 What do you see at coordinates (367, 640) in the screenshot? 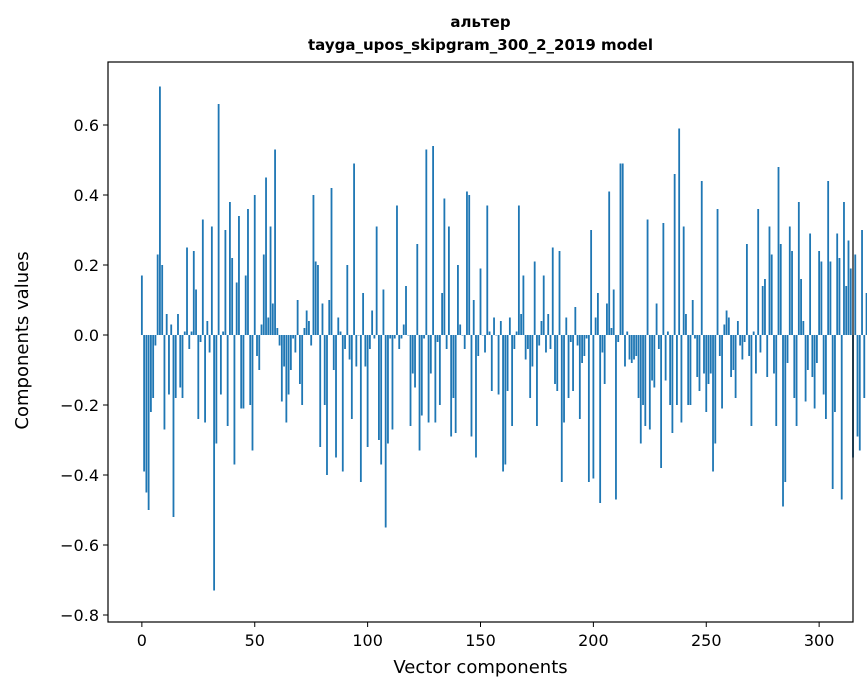
I see `x-tick-label: 100` at bounding box center [367, 640].